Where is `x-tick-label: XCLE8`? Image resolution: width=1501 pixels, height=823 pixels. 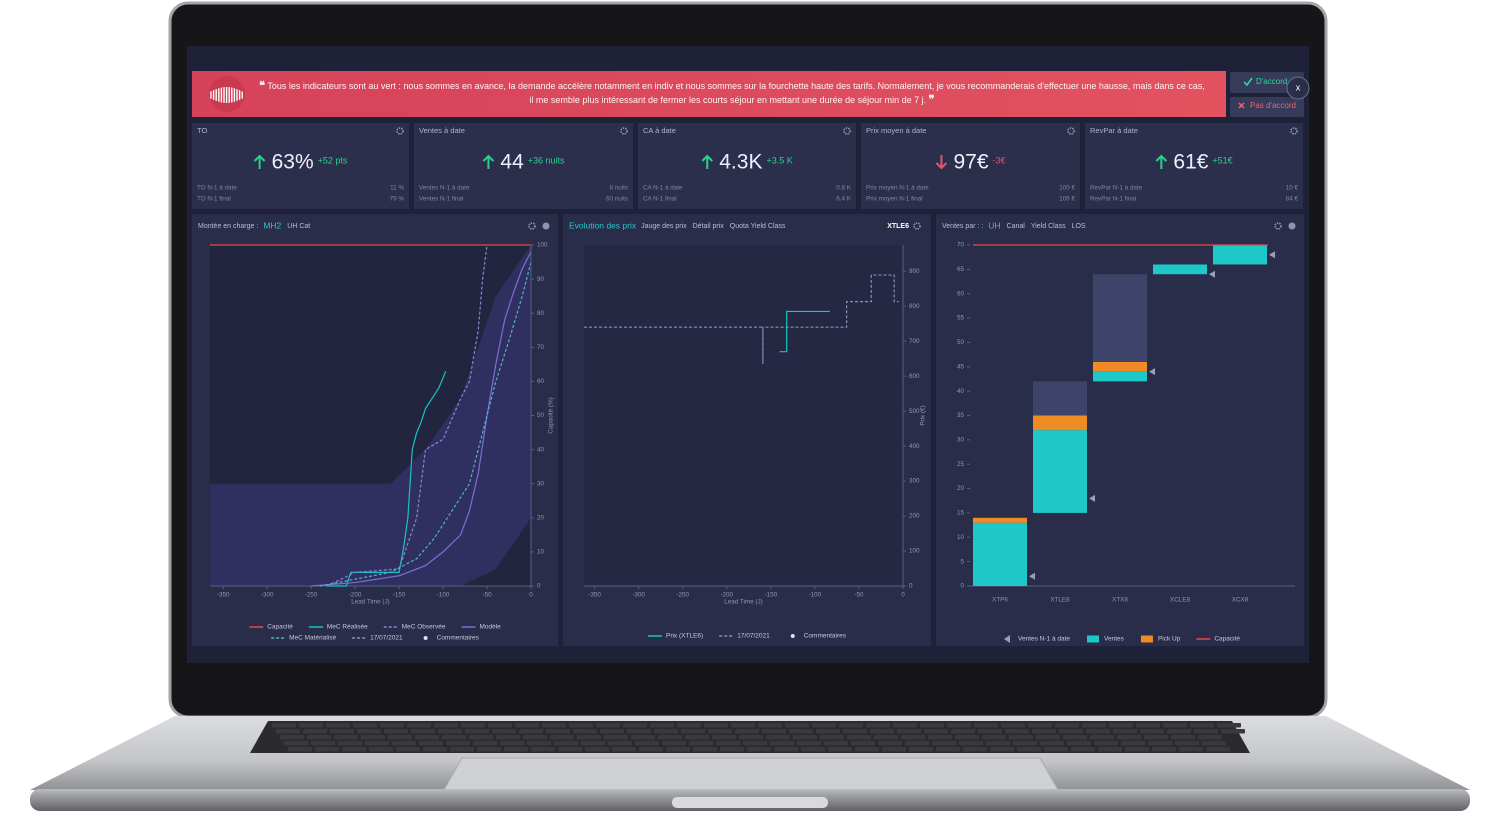
x-tick-label: XCLE8 is located at coordinates (1180, 600).